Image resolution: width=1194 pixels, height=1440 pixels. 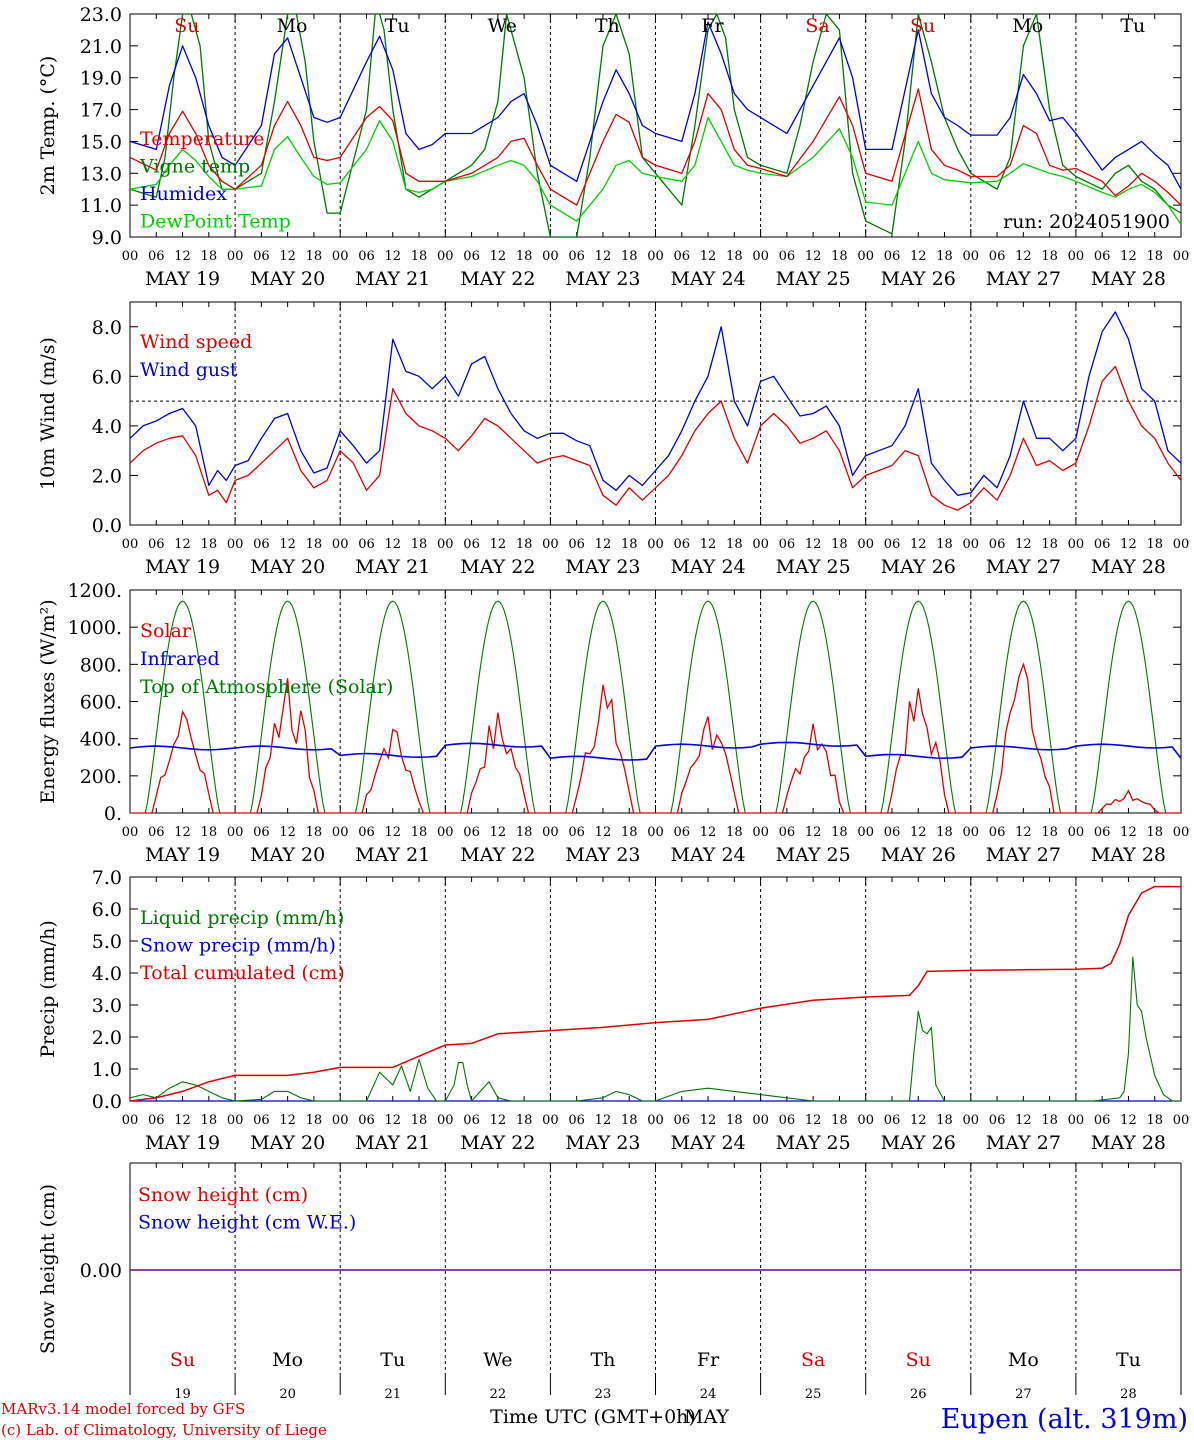 What do you see at coordinates (107, 1006) in the screenshot?
I see `y-tick-label: 3.0` at bounding box center [107, 1006].